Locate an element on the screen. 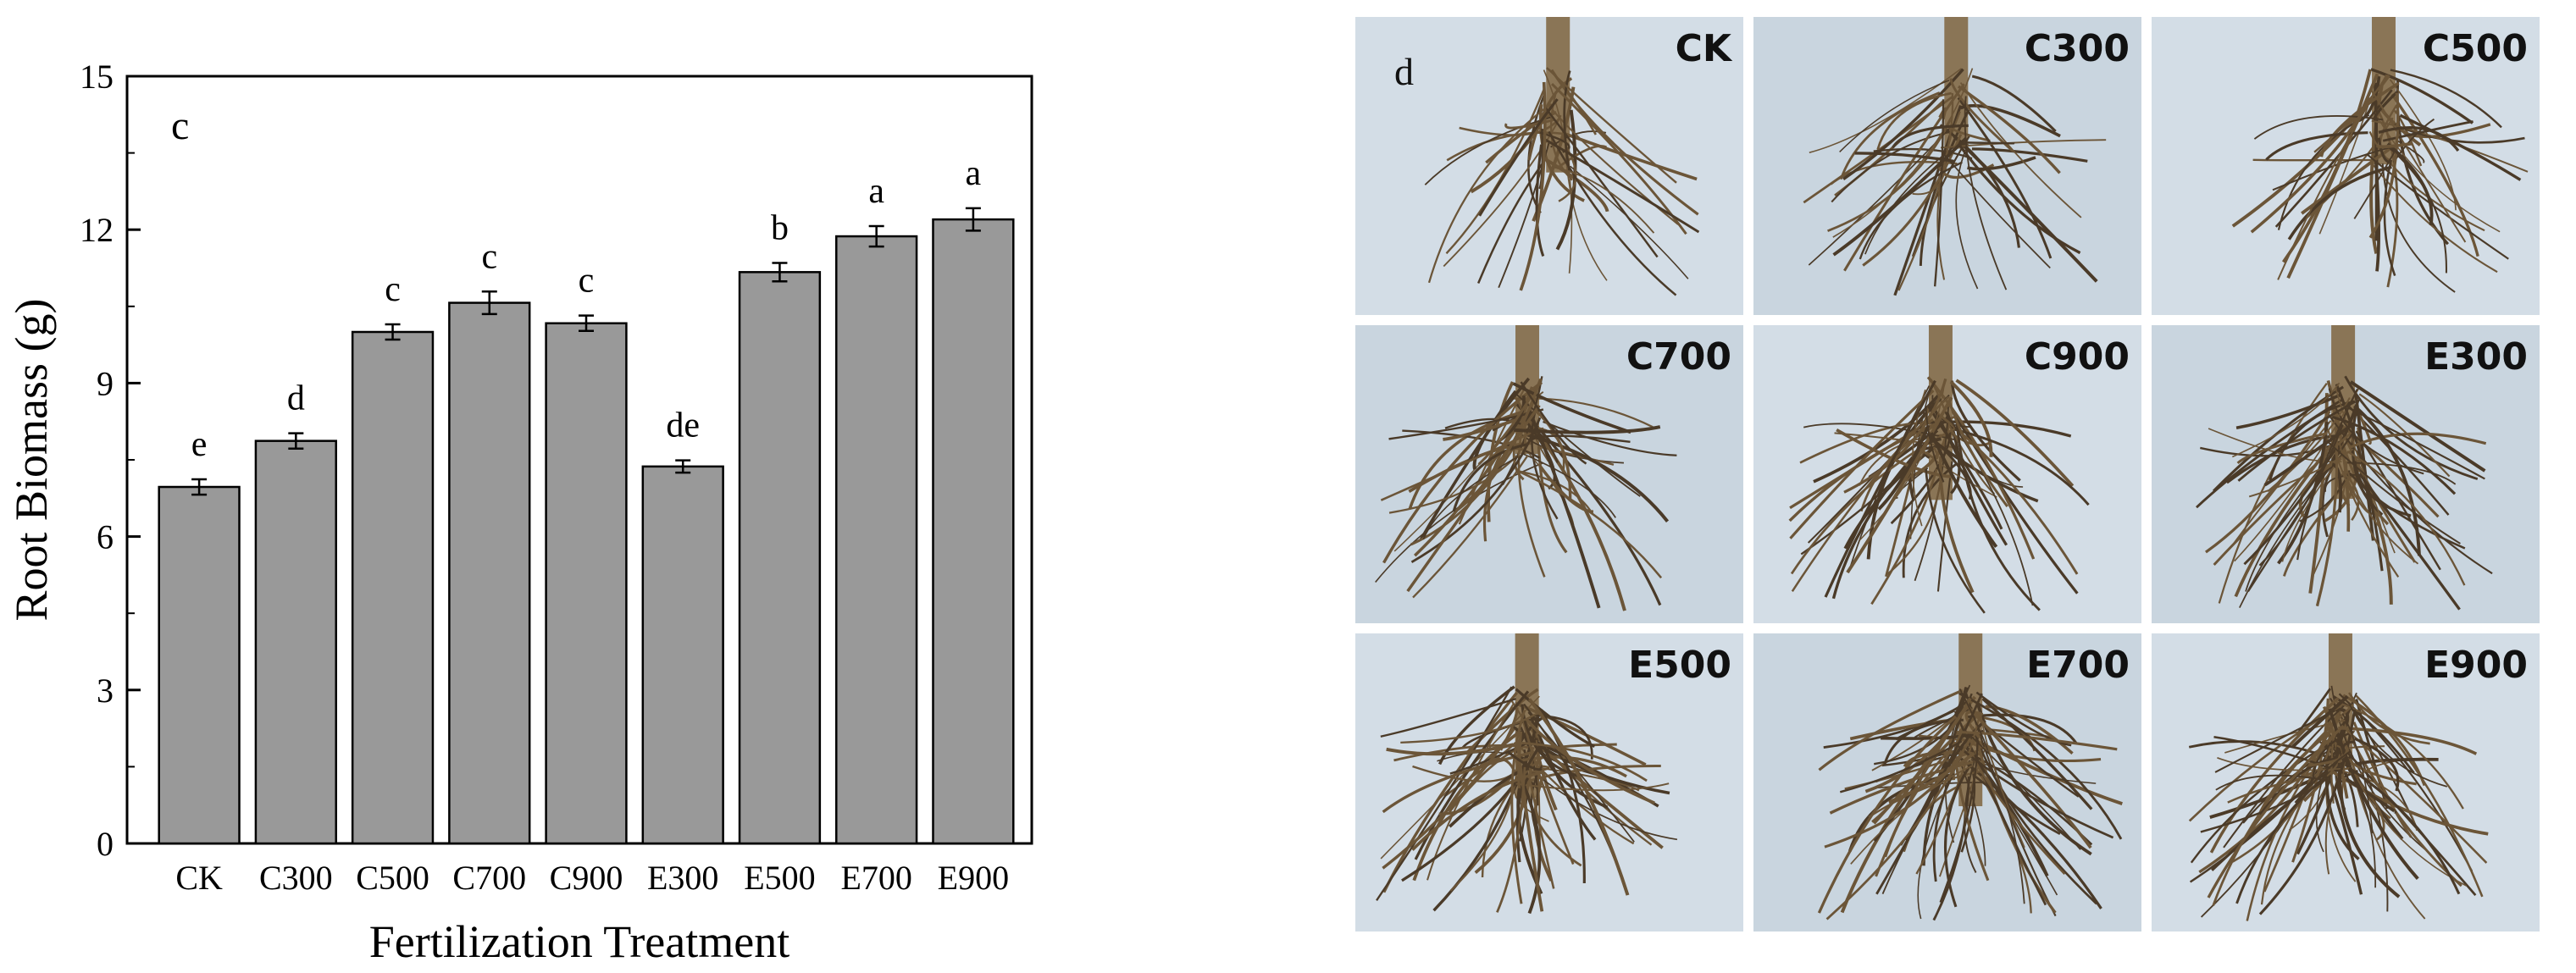  photo-label-e700: E700 is located at coordinates (2078, 665).